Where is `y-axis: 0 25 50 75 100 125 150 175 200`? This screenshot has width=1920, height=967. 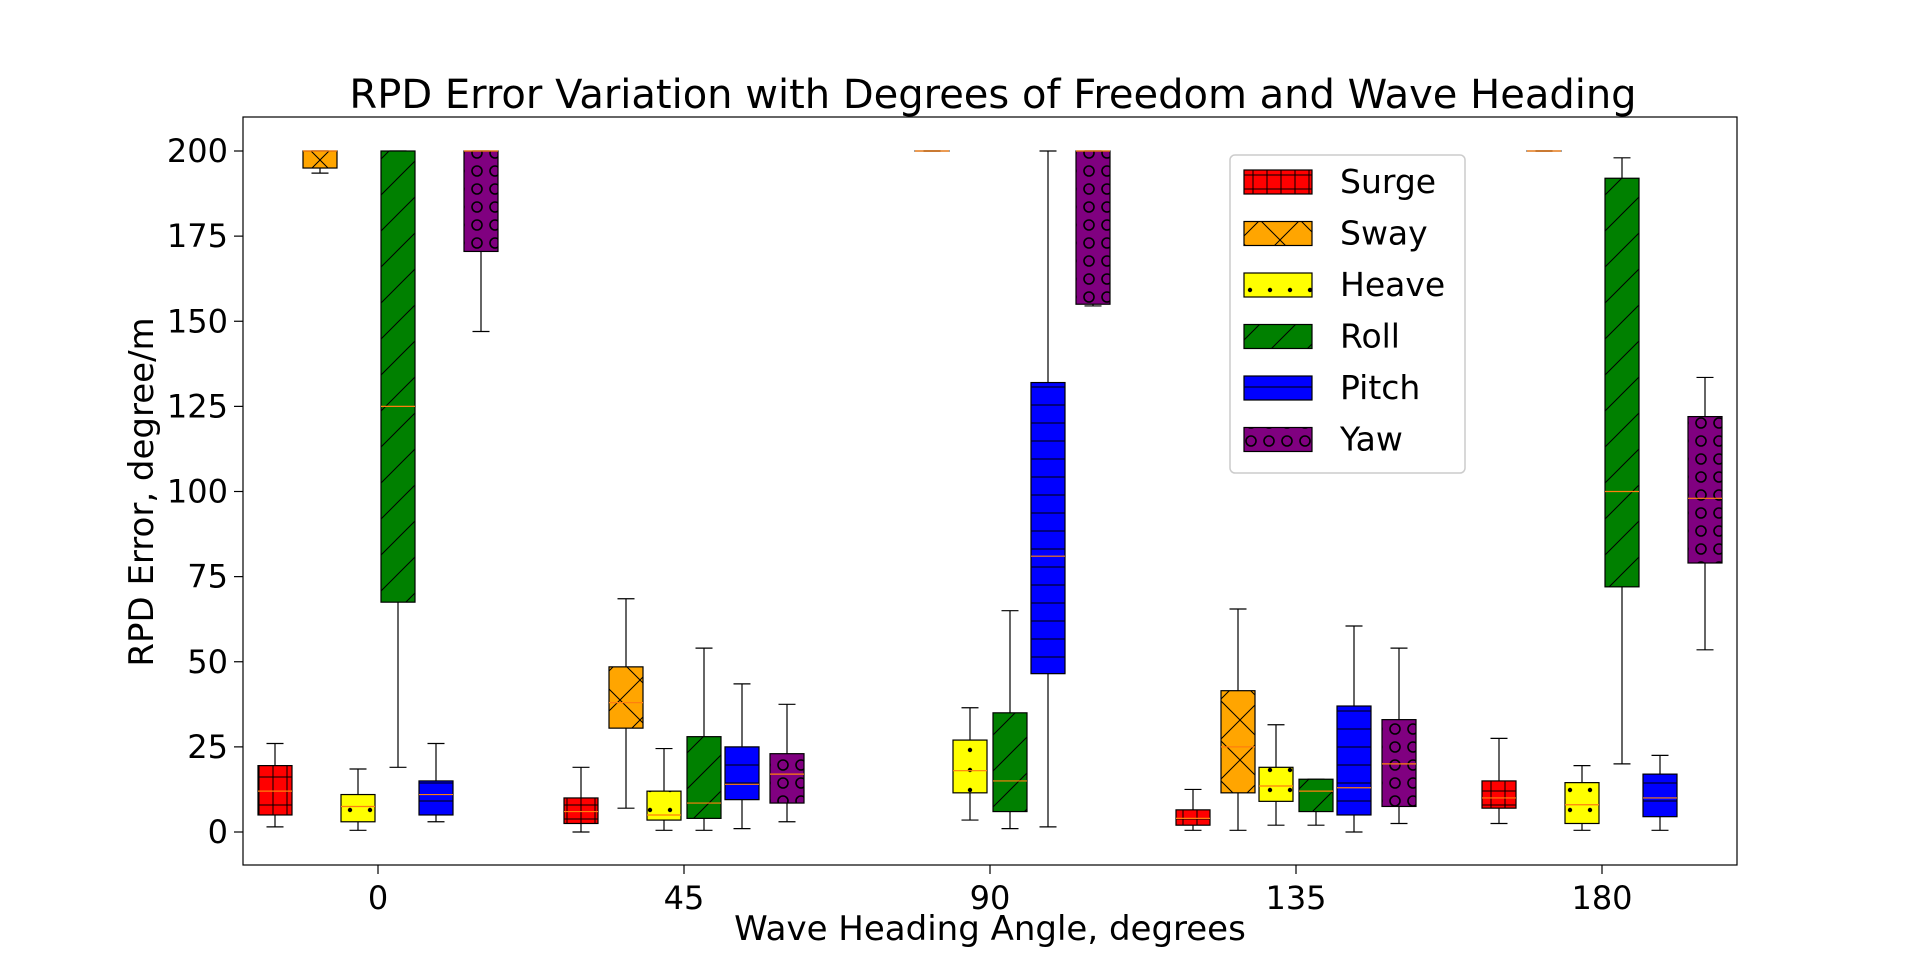 y-axis: 0 25 50 75 100 125 150 175 200 is located at coordinates (205, 491).